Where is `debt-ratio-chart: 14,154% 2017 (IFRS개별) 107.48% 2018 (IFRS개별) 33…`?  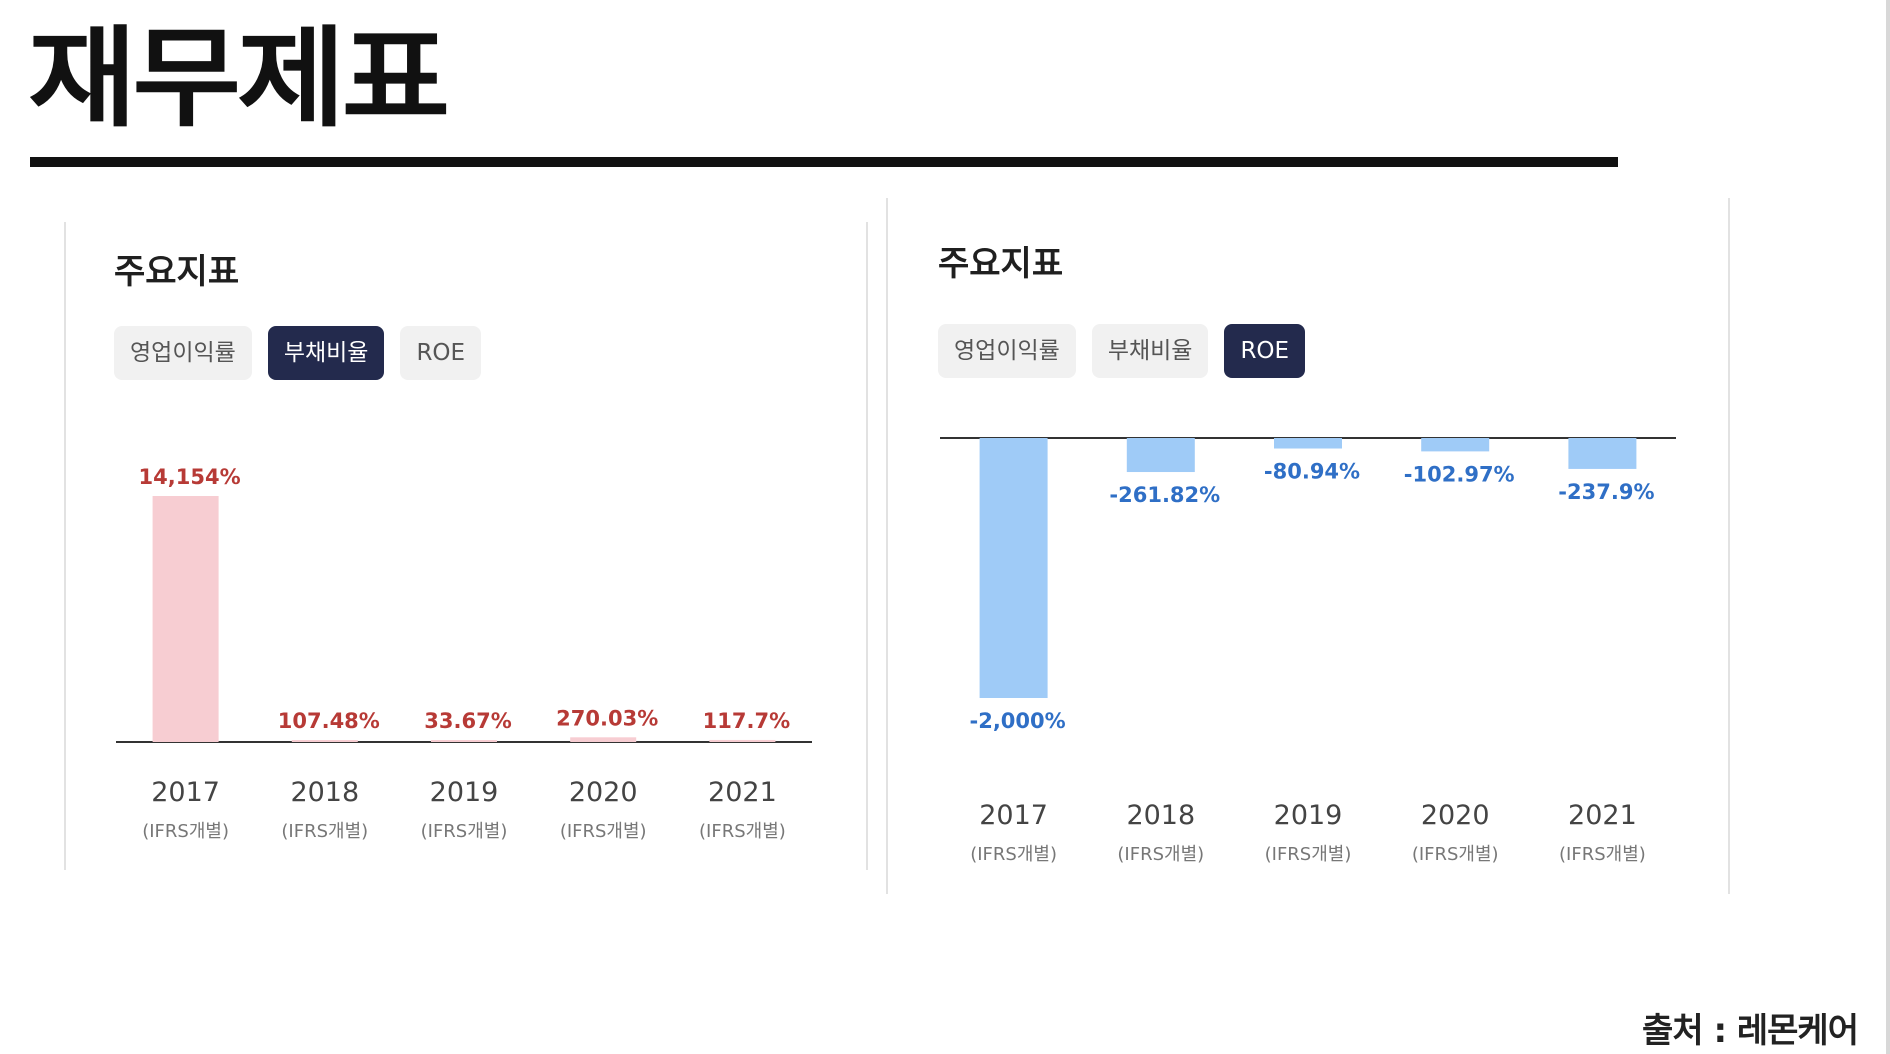
debt-ratio-chart: 14,154% 2017 (IFRS개별) 107.48% 2018 (IFRS개별) 33… is located at coordinates (464, 653).